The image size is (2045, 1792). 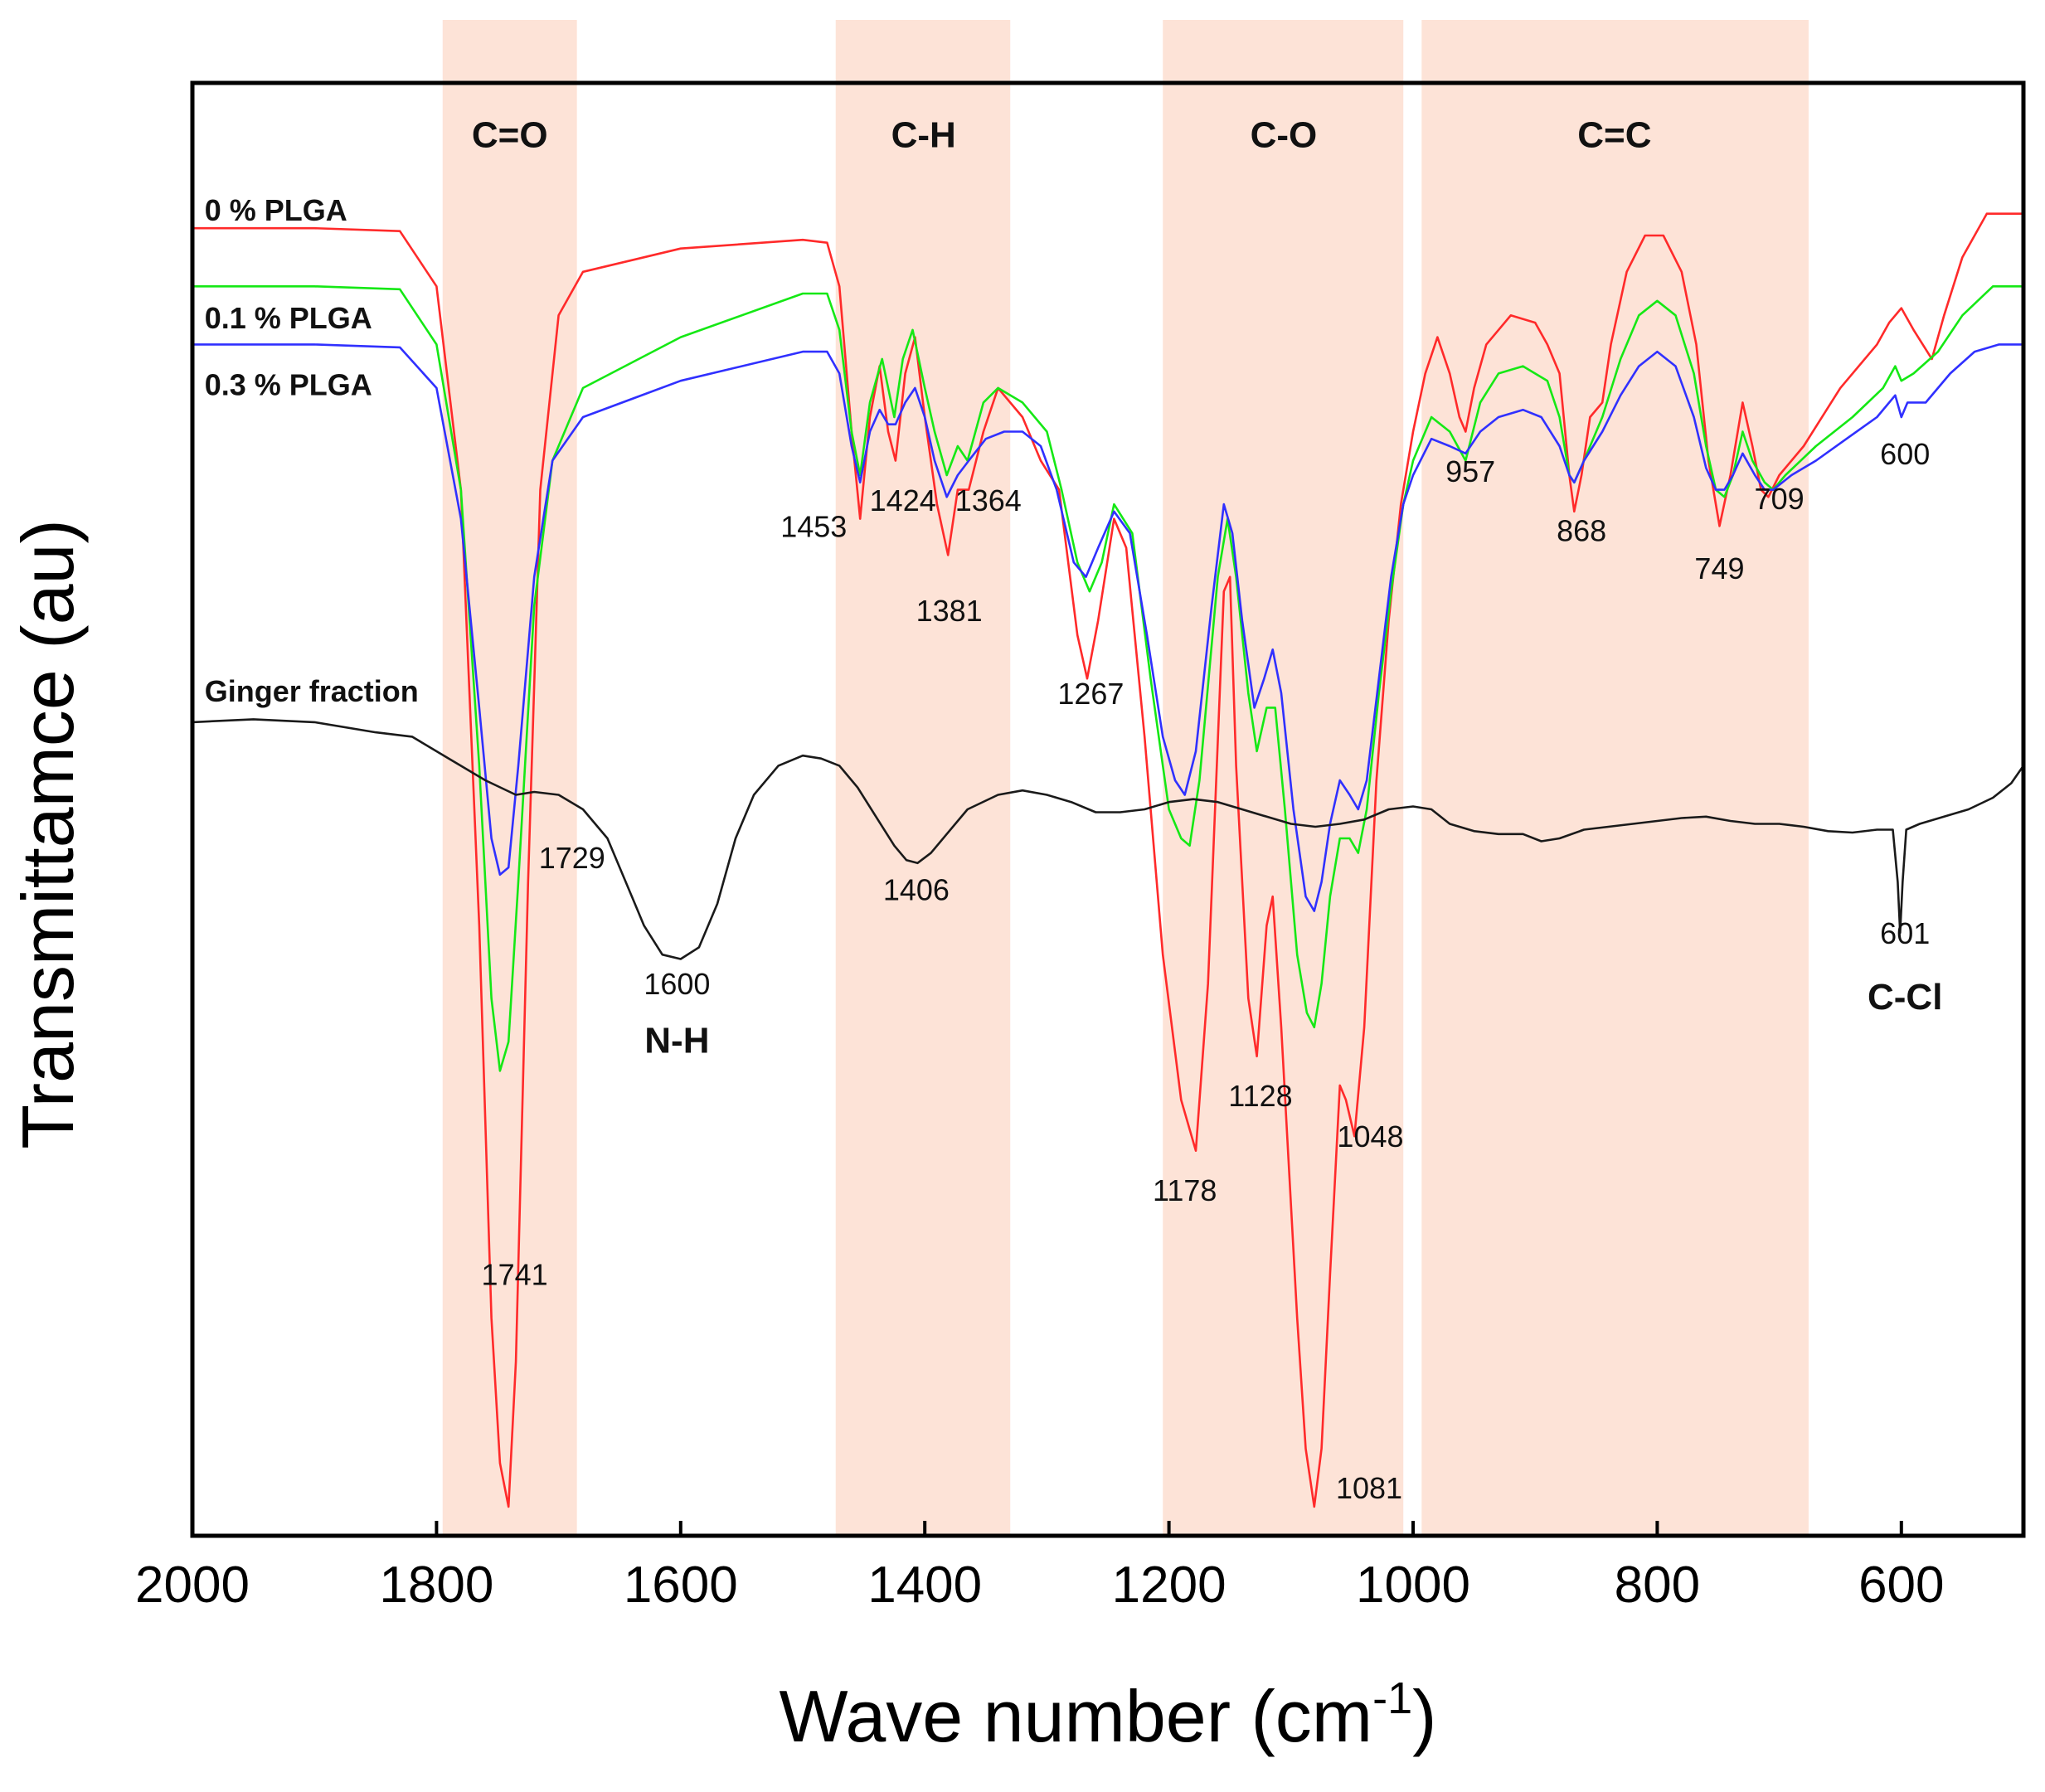 I want to click on band-label: C-O, so click(x=1284, y=134).